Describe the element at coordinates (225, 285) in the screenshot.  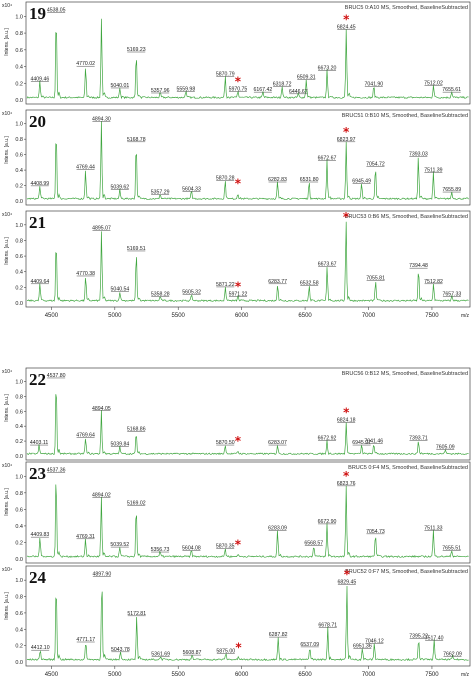
I see `peak-label: 5871.22` at that location.